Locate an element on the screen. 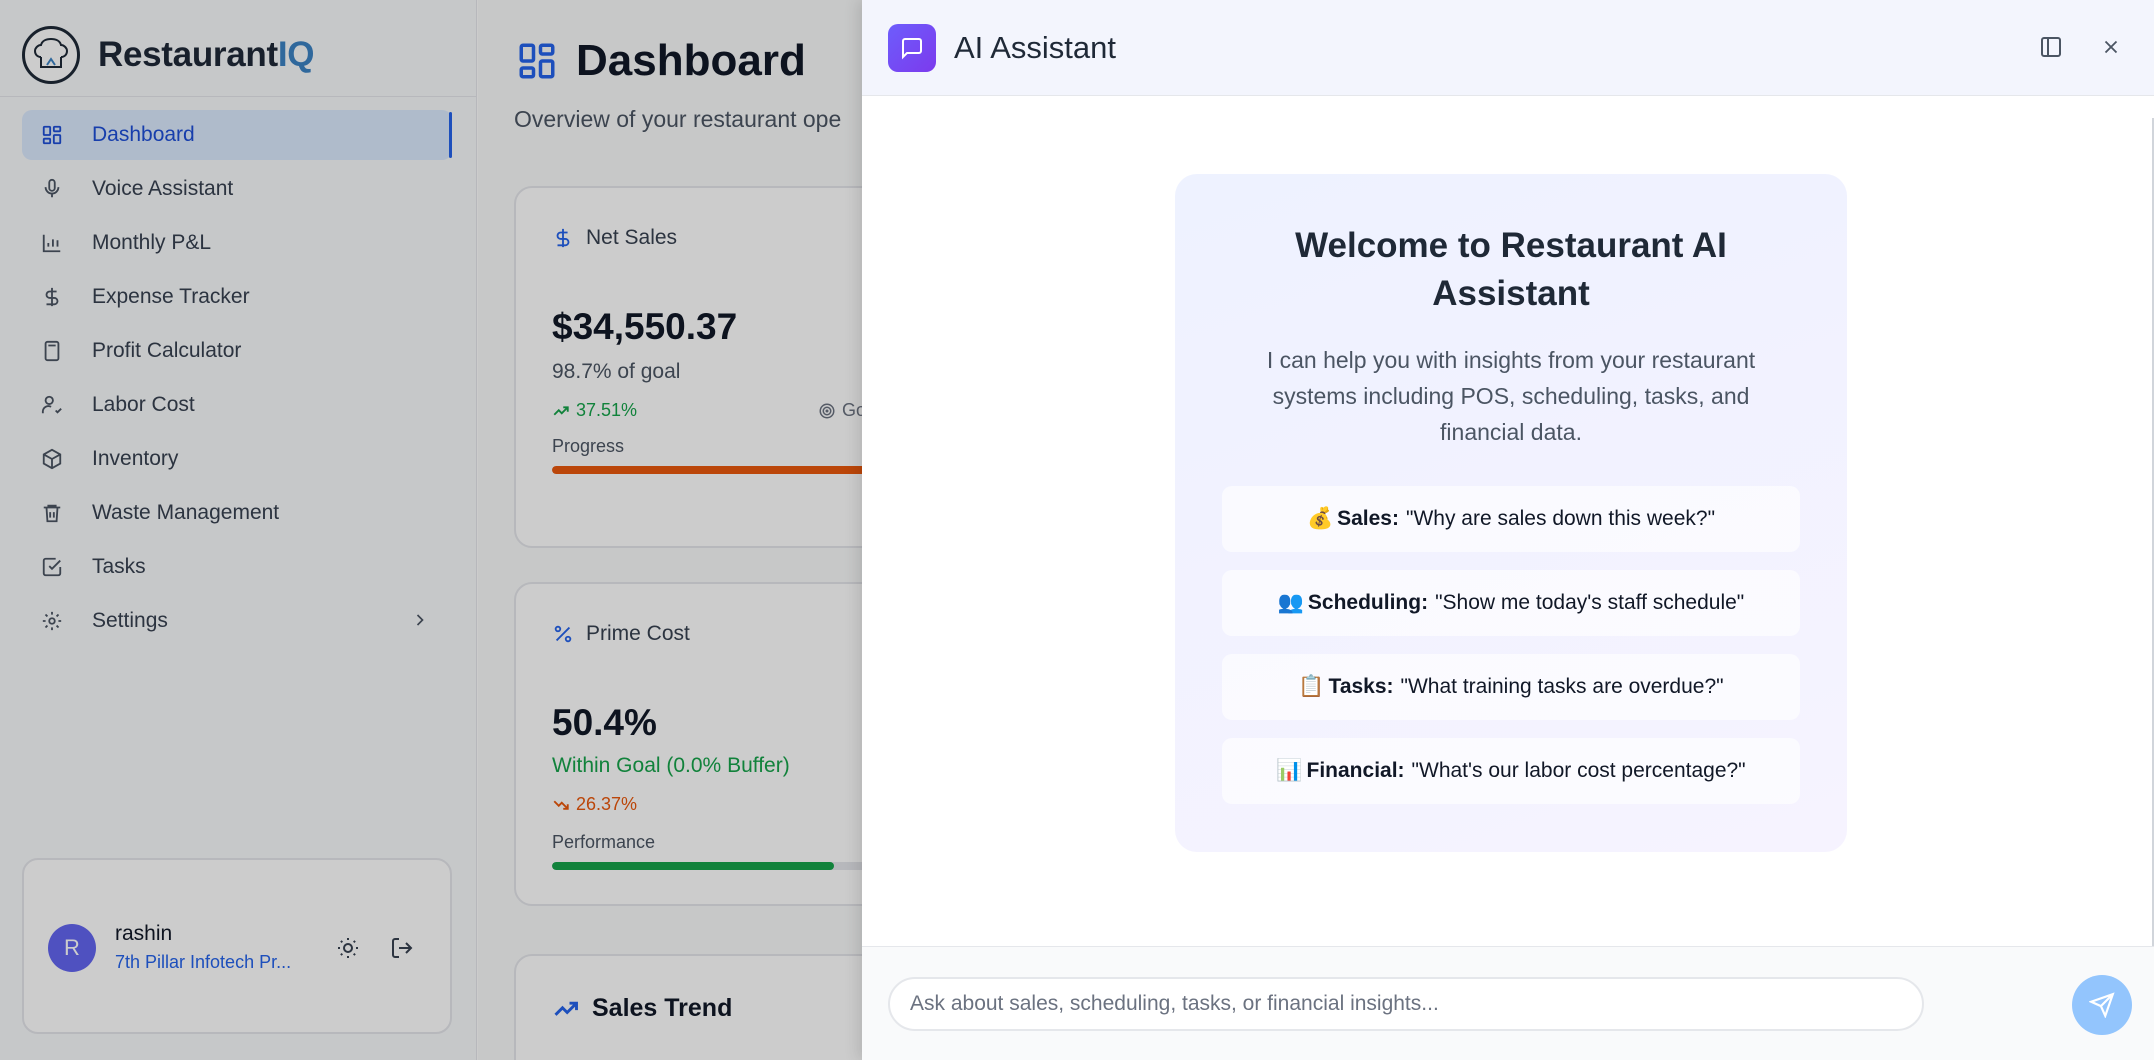  progress-bar is located at coordinates (832, 470).